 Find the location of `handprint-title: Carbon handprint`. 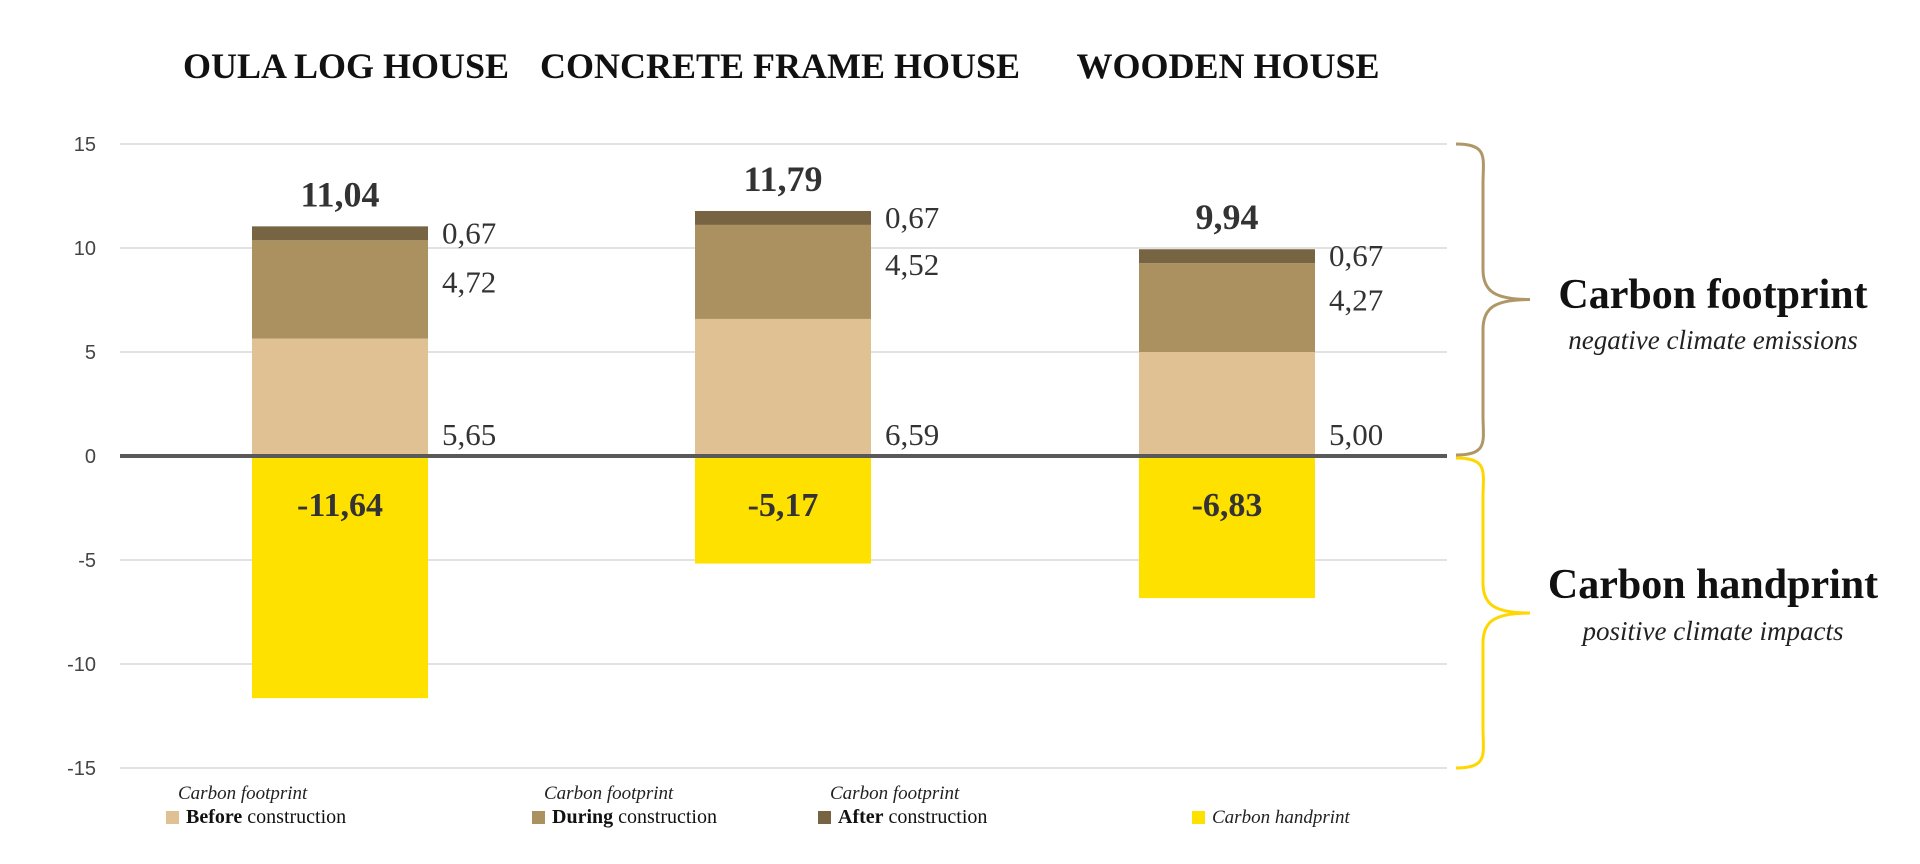

handprint-title: Carbon handprint is located at coordinates (1713, 585).